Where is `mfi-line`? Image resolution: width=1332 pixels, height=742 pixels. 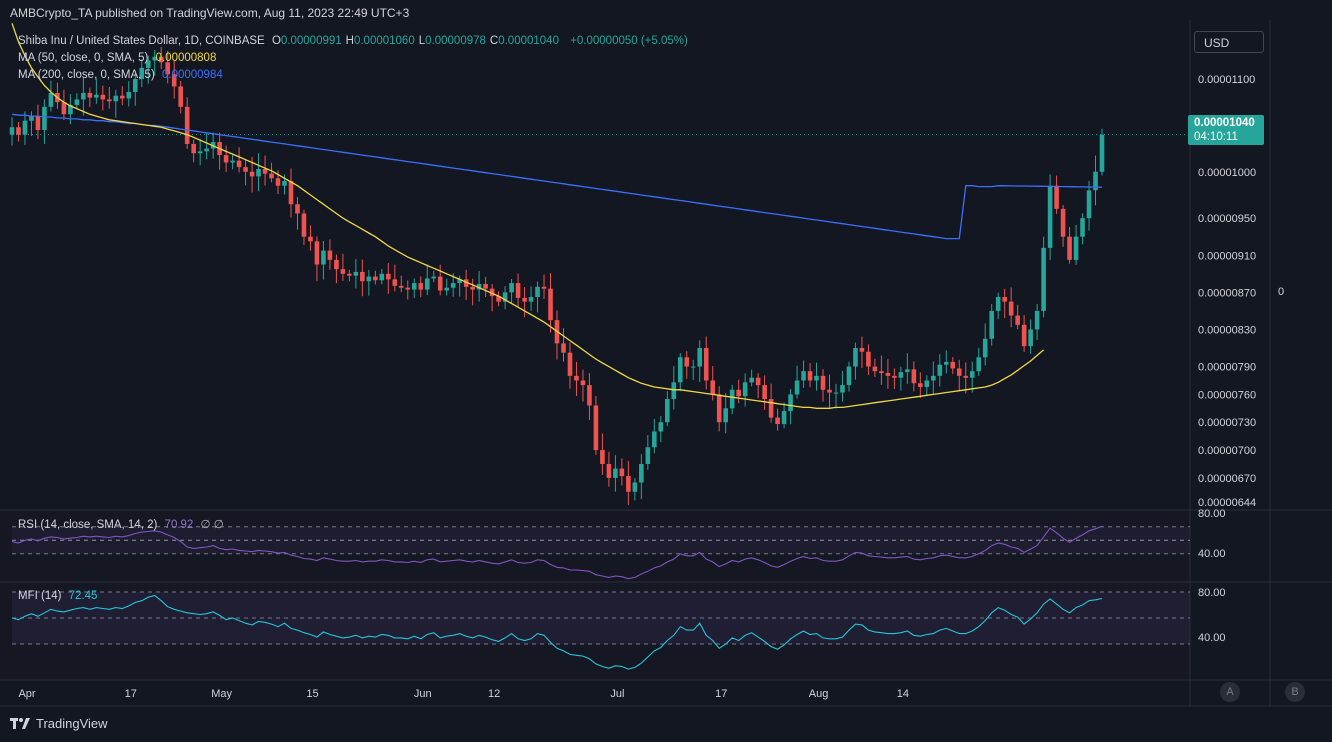 mfi-line is located at coordinates (557, 632).